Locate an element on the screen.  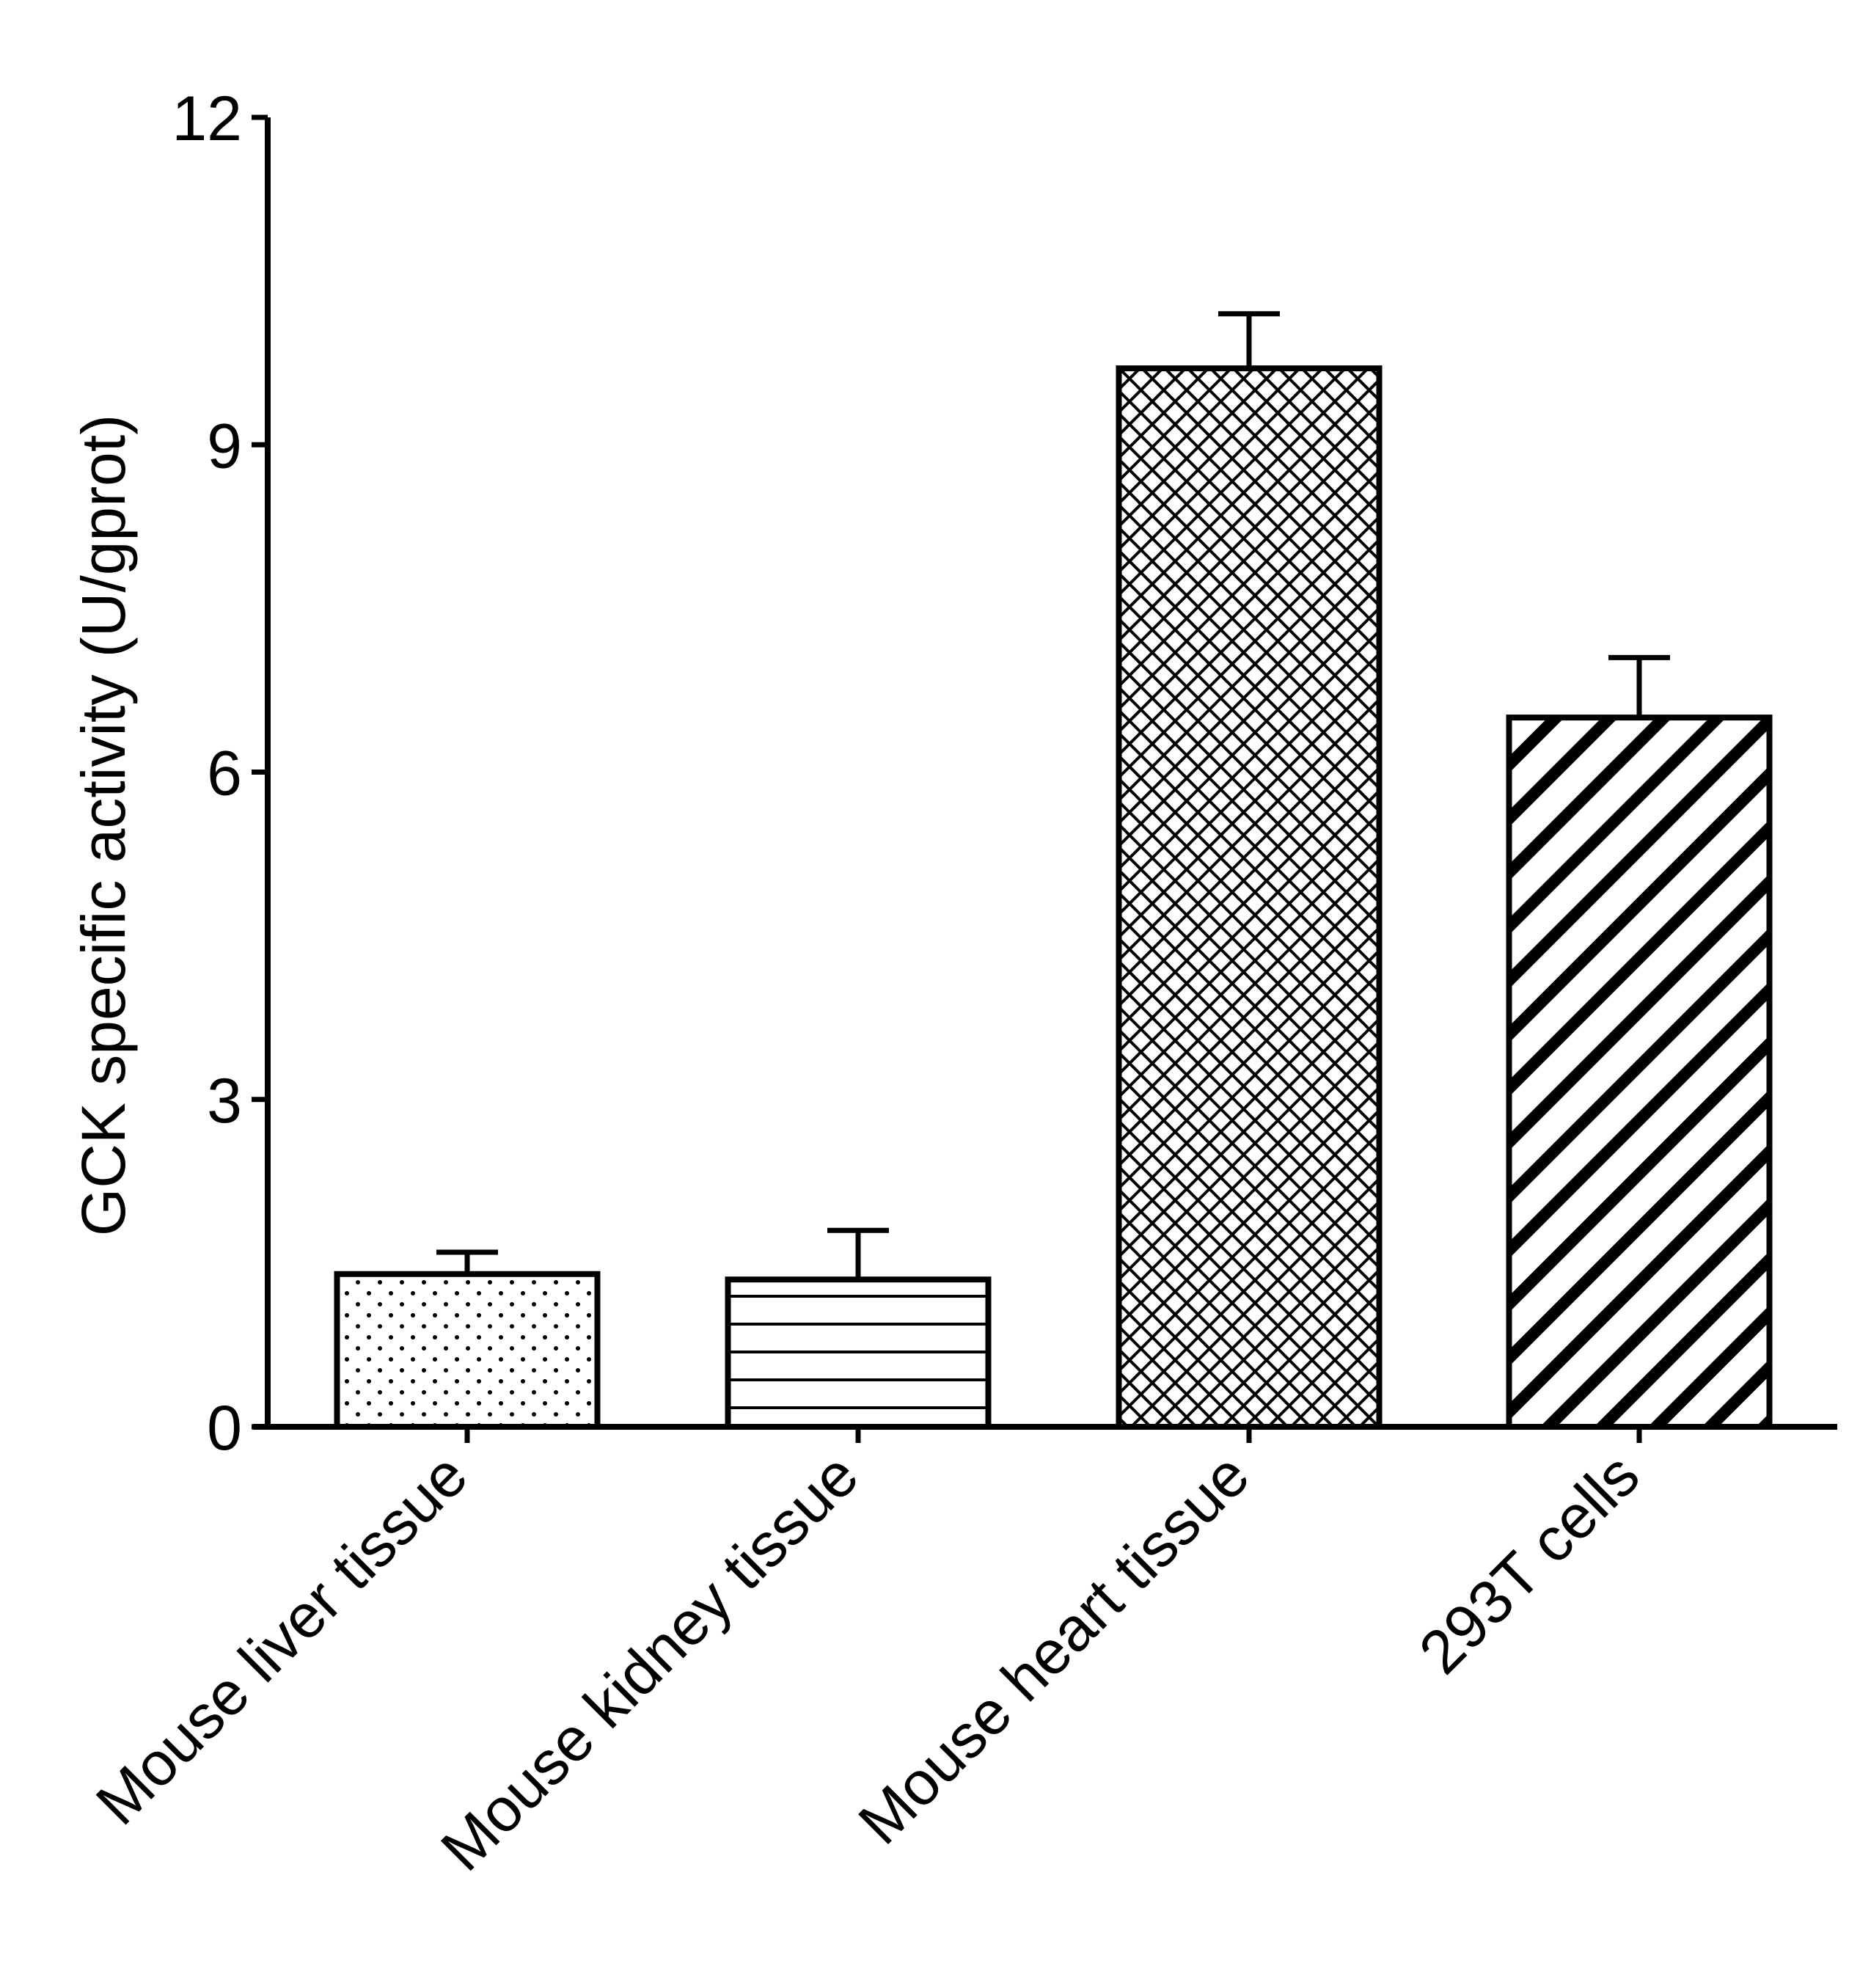
bar-mouse-liver-tissue is located at coordinates (467, 1350).